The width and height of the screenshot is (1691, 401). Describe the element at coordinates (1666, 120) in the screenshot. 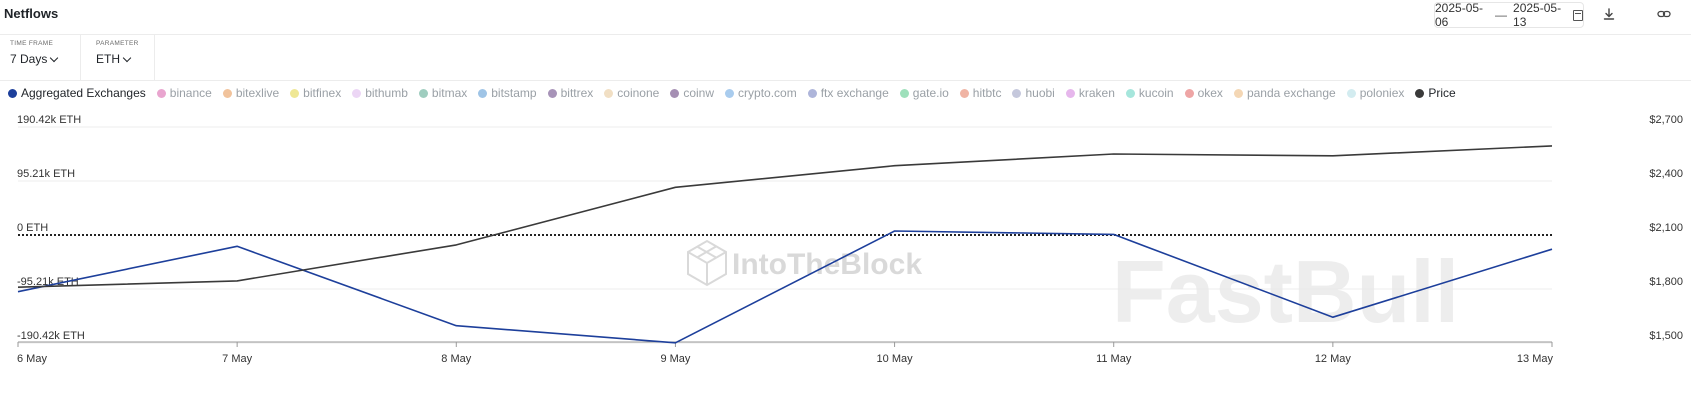

I see `y-right-tick-label: $2,700` at that location.